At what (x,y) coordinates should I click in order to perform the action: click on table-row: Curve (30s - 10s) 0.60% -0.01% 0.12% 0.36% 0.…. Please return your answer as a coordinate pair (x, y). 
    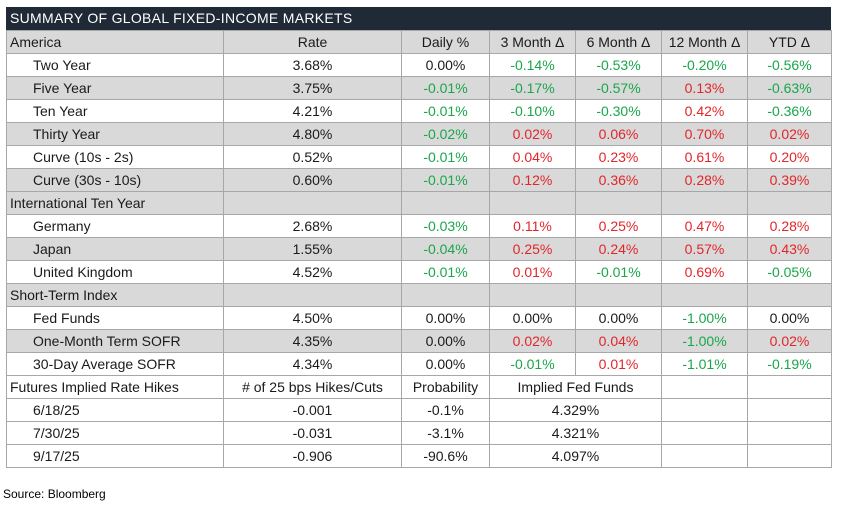
    Looking at the image, I should click on (419, 180).